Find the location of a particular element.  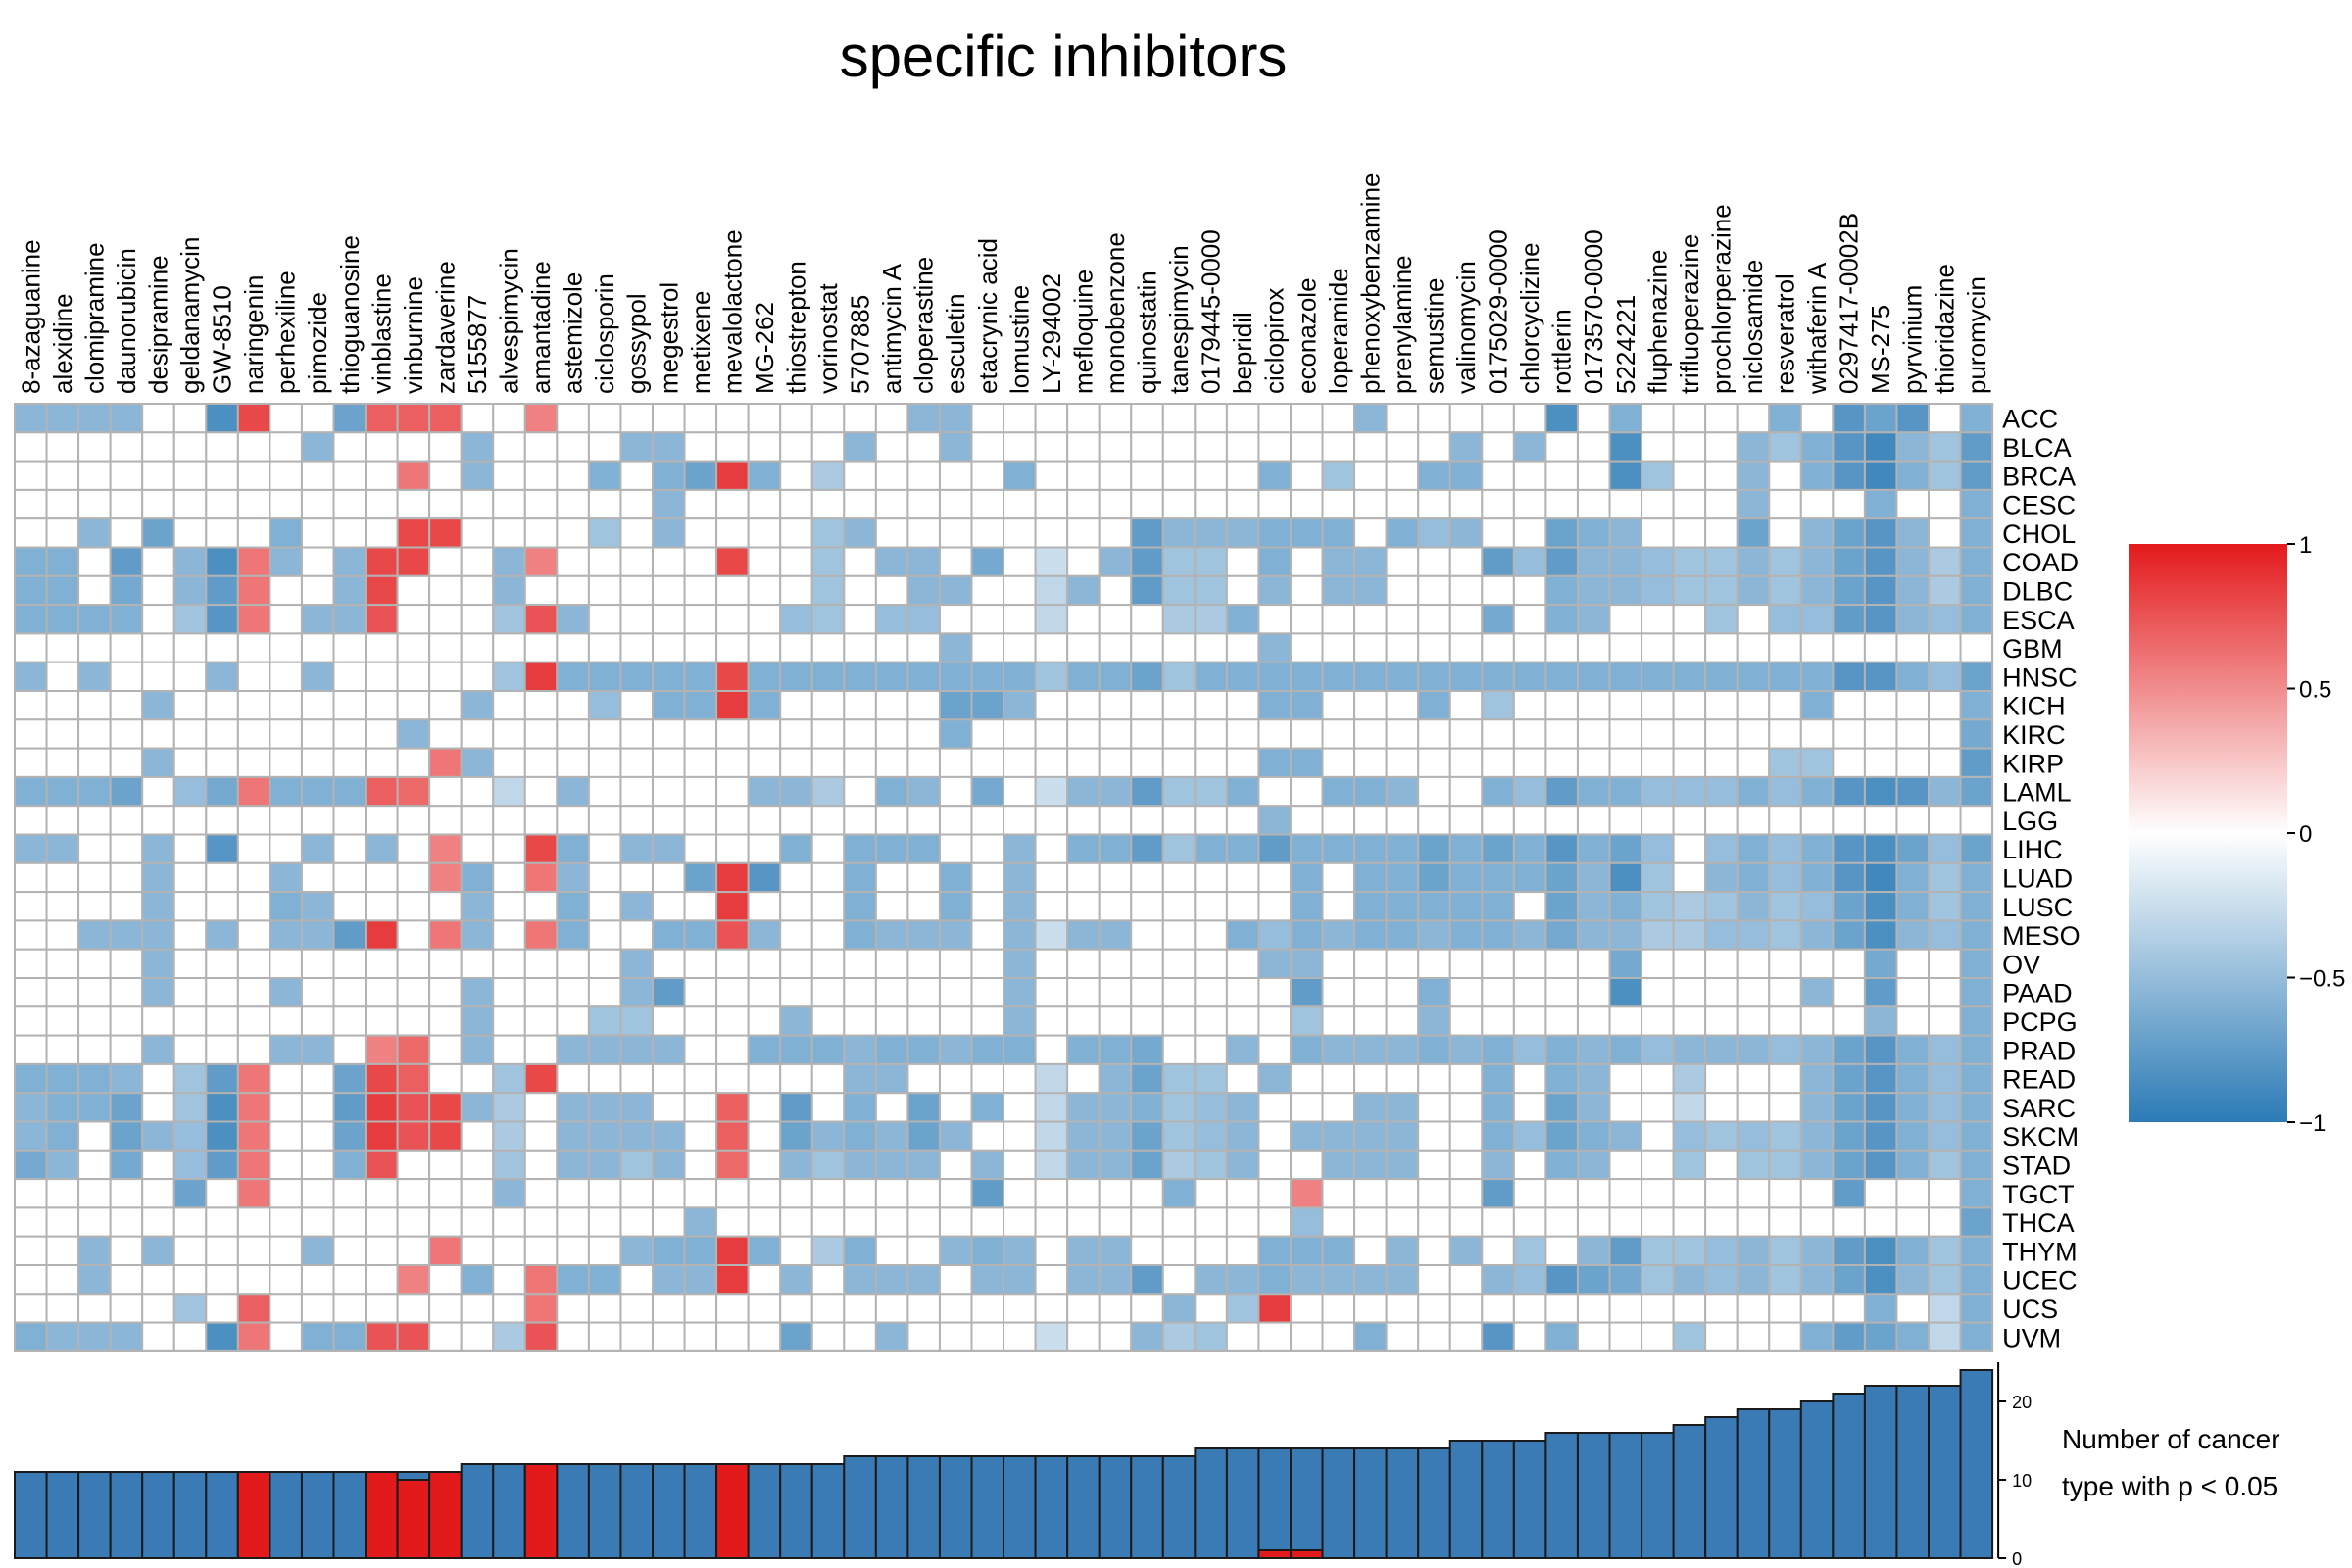

count-bar is located at coordinates (286, 1515).